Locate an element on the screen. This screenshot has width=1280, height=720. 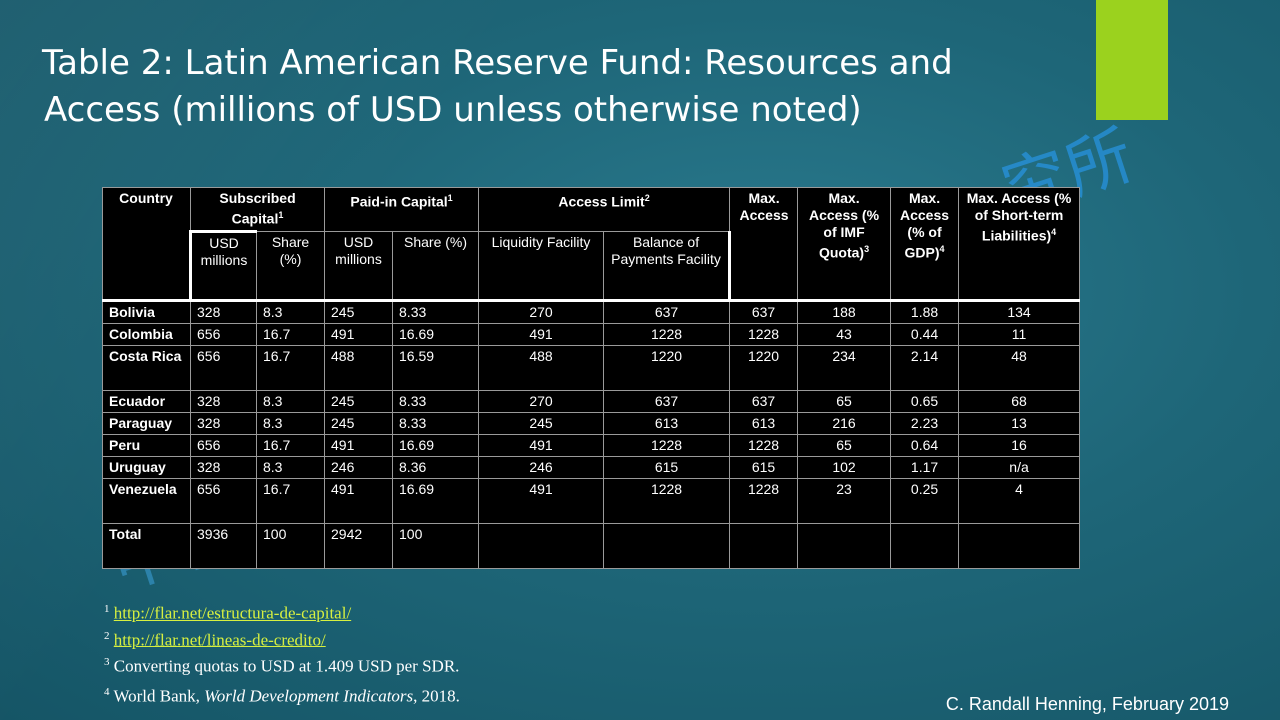
cell-country: Venezuela is located at coordinates (146, 500).